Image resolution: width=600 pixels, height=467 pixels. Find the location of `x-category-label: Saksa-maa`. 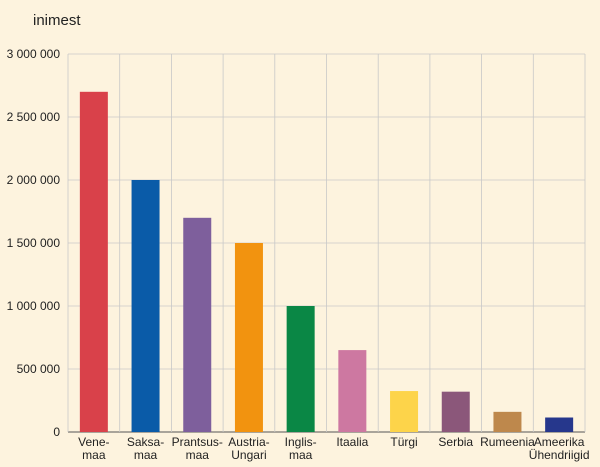

x-category-label: Saksa-maa is located at coordinates (145, 448).